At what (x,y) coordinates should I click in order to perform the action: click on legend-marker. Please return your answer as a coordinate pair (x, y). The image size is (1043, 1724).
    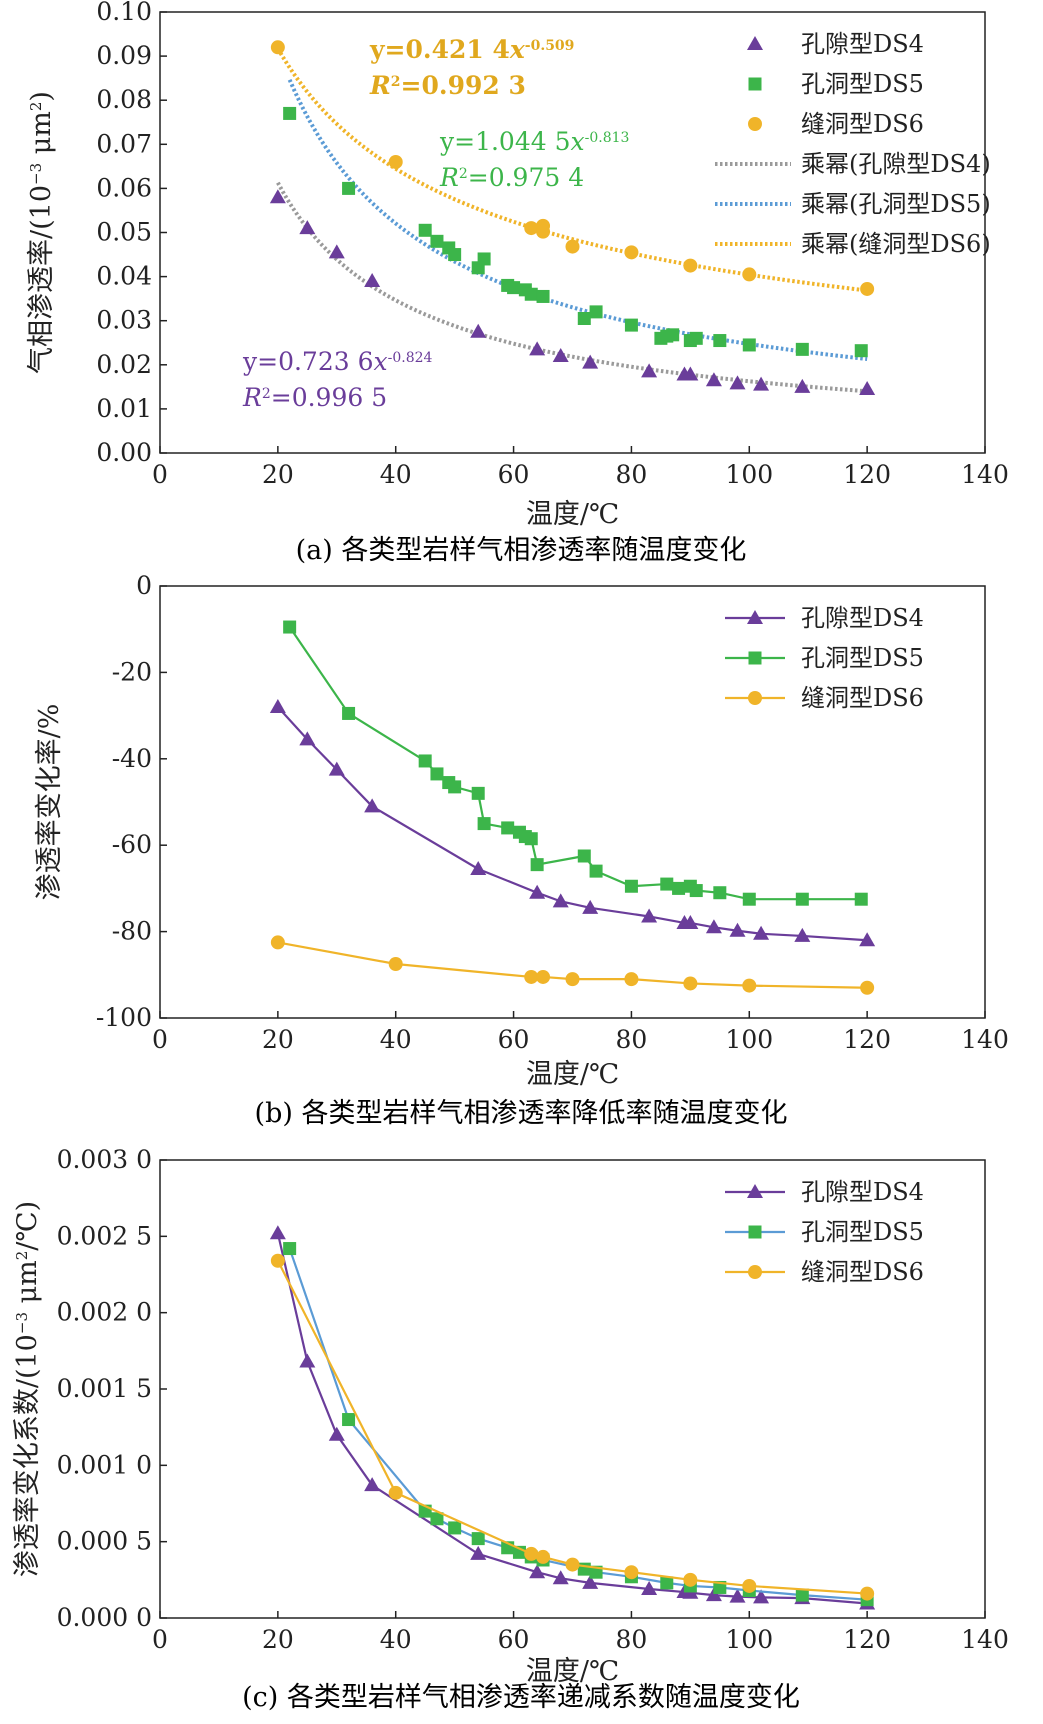
    Looking at the image, I should click on (755, 43).